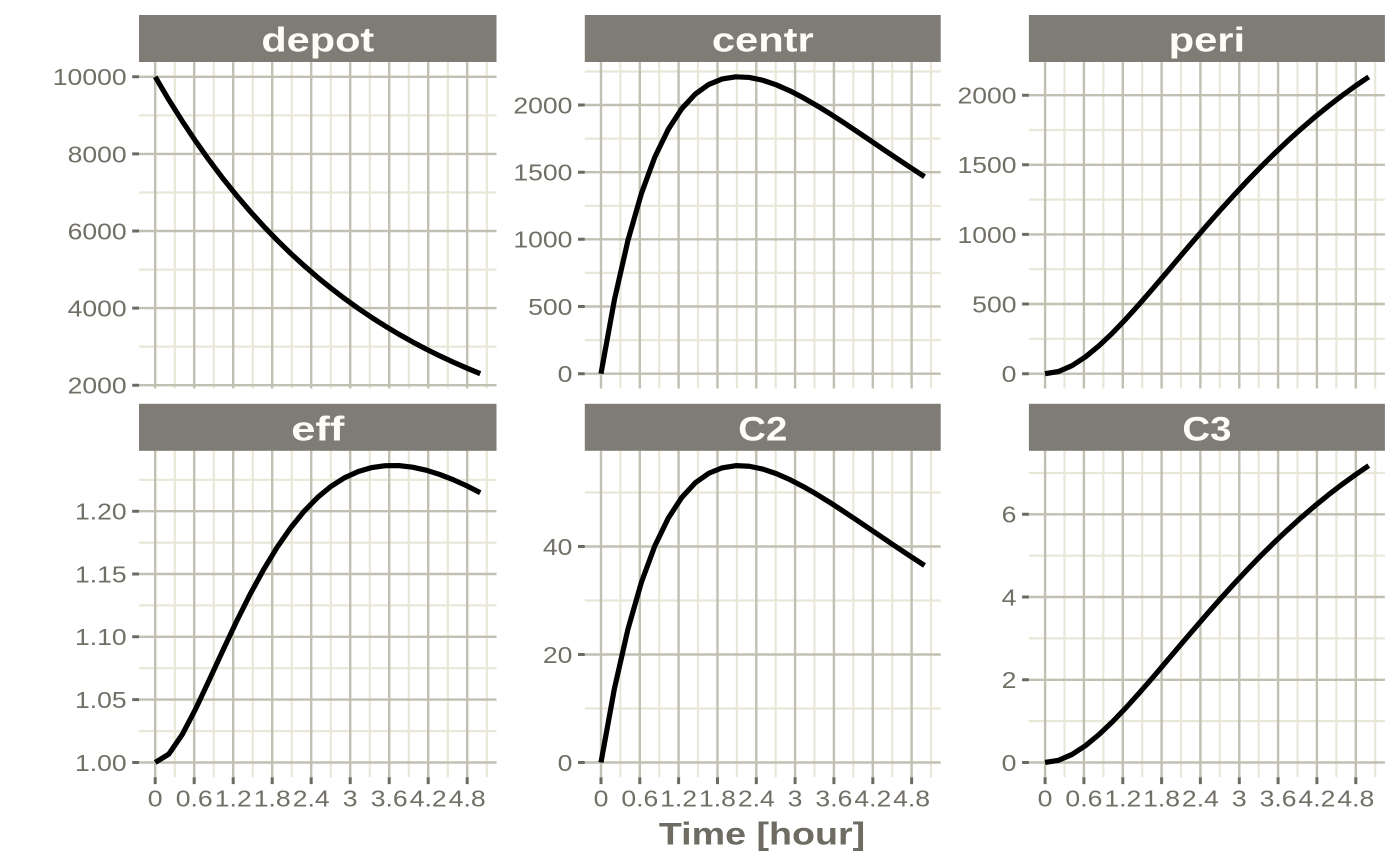 This screenshot has width=1400, height=865. What do you see at coordinates (1009, 597) in the screenshot?
I see `svg-text: 4` at bounding box center [1009, 597].